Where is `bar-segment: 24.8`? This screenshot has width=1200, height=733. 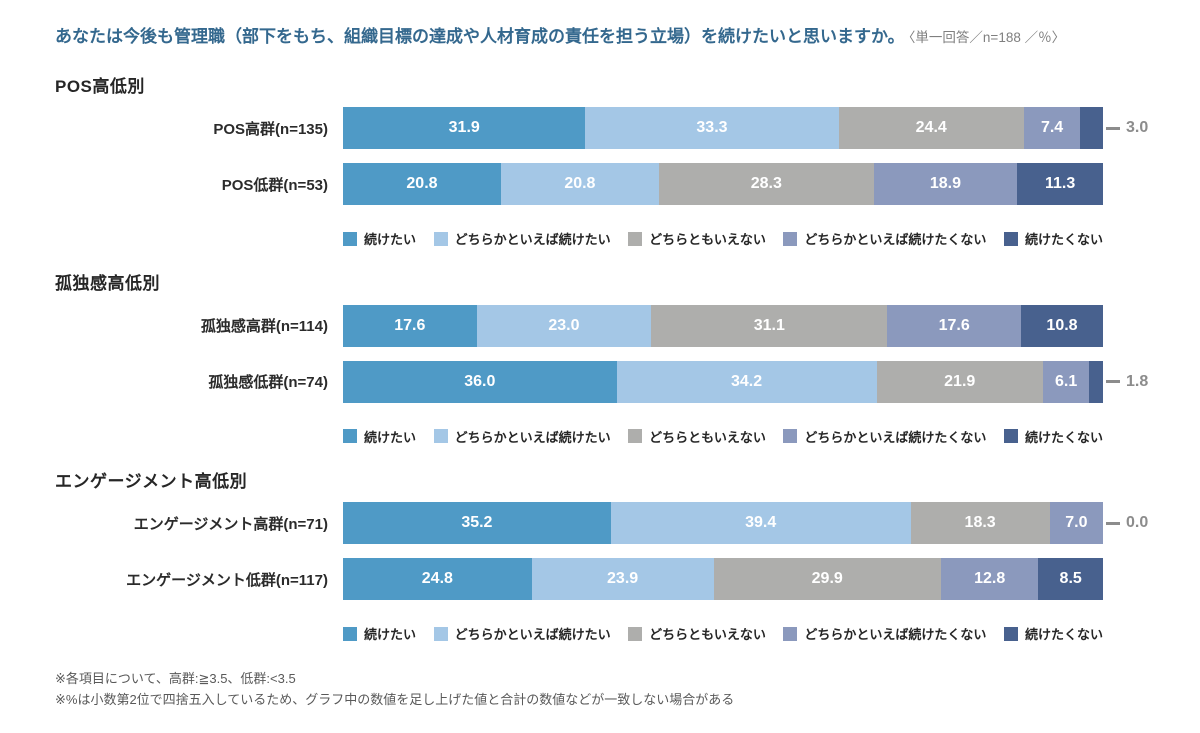 bar-segment: 24.8 is located at coordinates (437, 579).